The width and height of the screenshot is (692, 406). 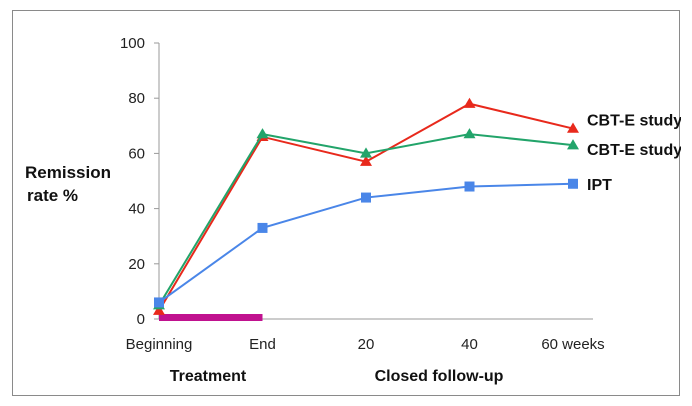 I want to click on series-end-label: CBT-E study 2, so click(x=634, y=121).